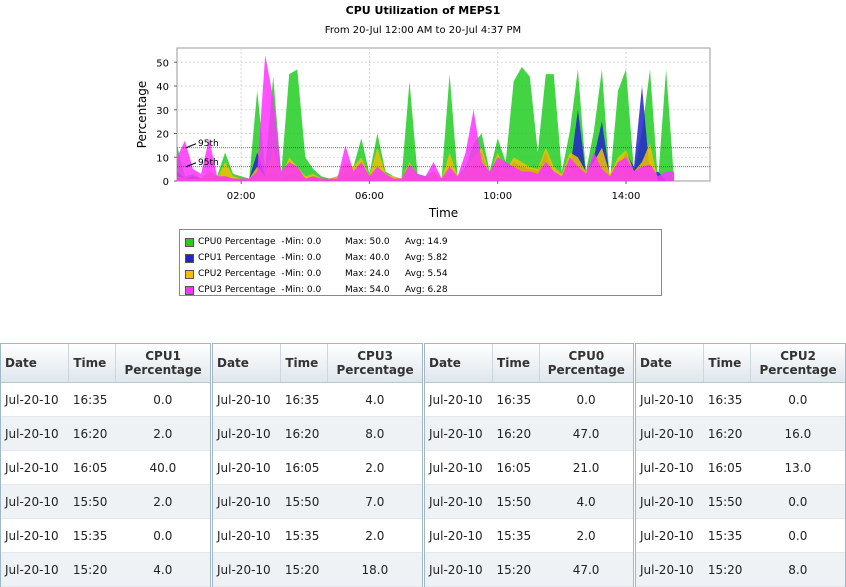 The height and width of the screenshot is (587, 846). Describe the element at coordinates (303, 290) in the screenshot. I see `legend-min: Min: 0.0` at that location.